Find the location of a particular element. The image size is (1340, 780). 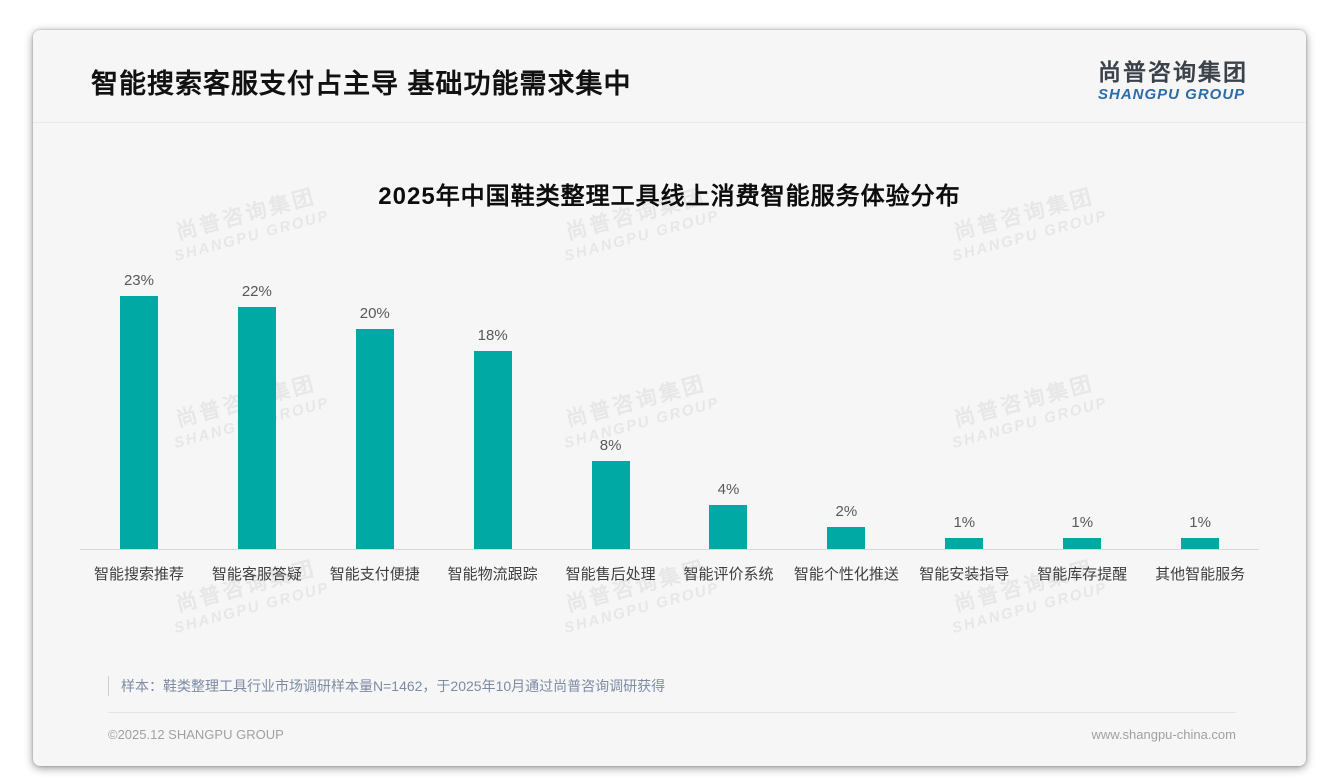

bar-value-label: 4% is located at coordinates (728, 489).